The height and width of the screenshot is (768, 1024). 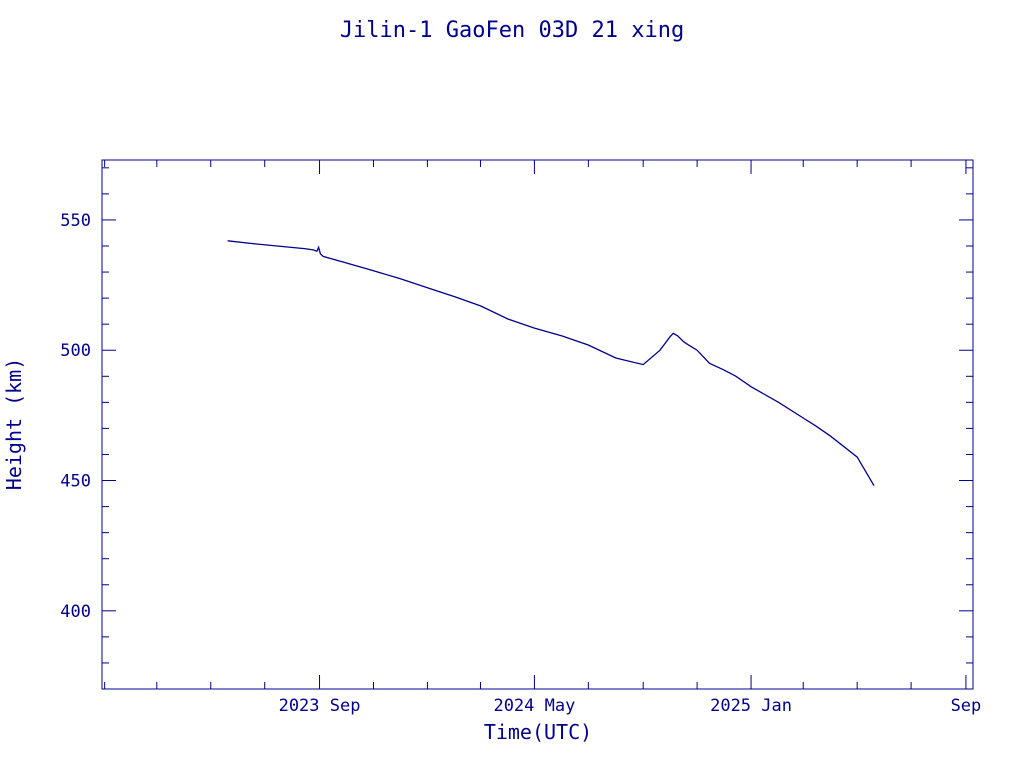 What do you see at coordinates (75, 482) in the screenshot?
I see `y-tick-label: 450` at bounding box center [75, 482].